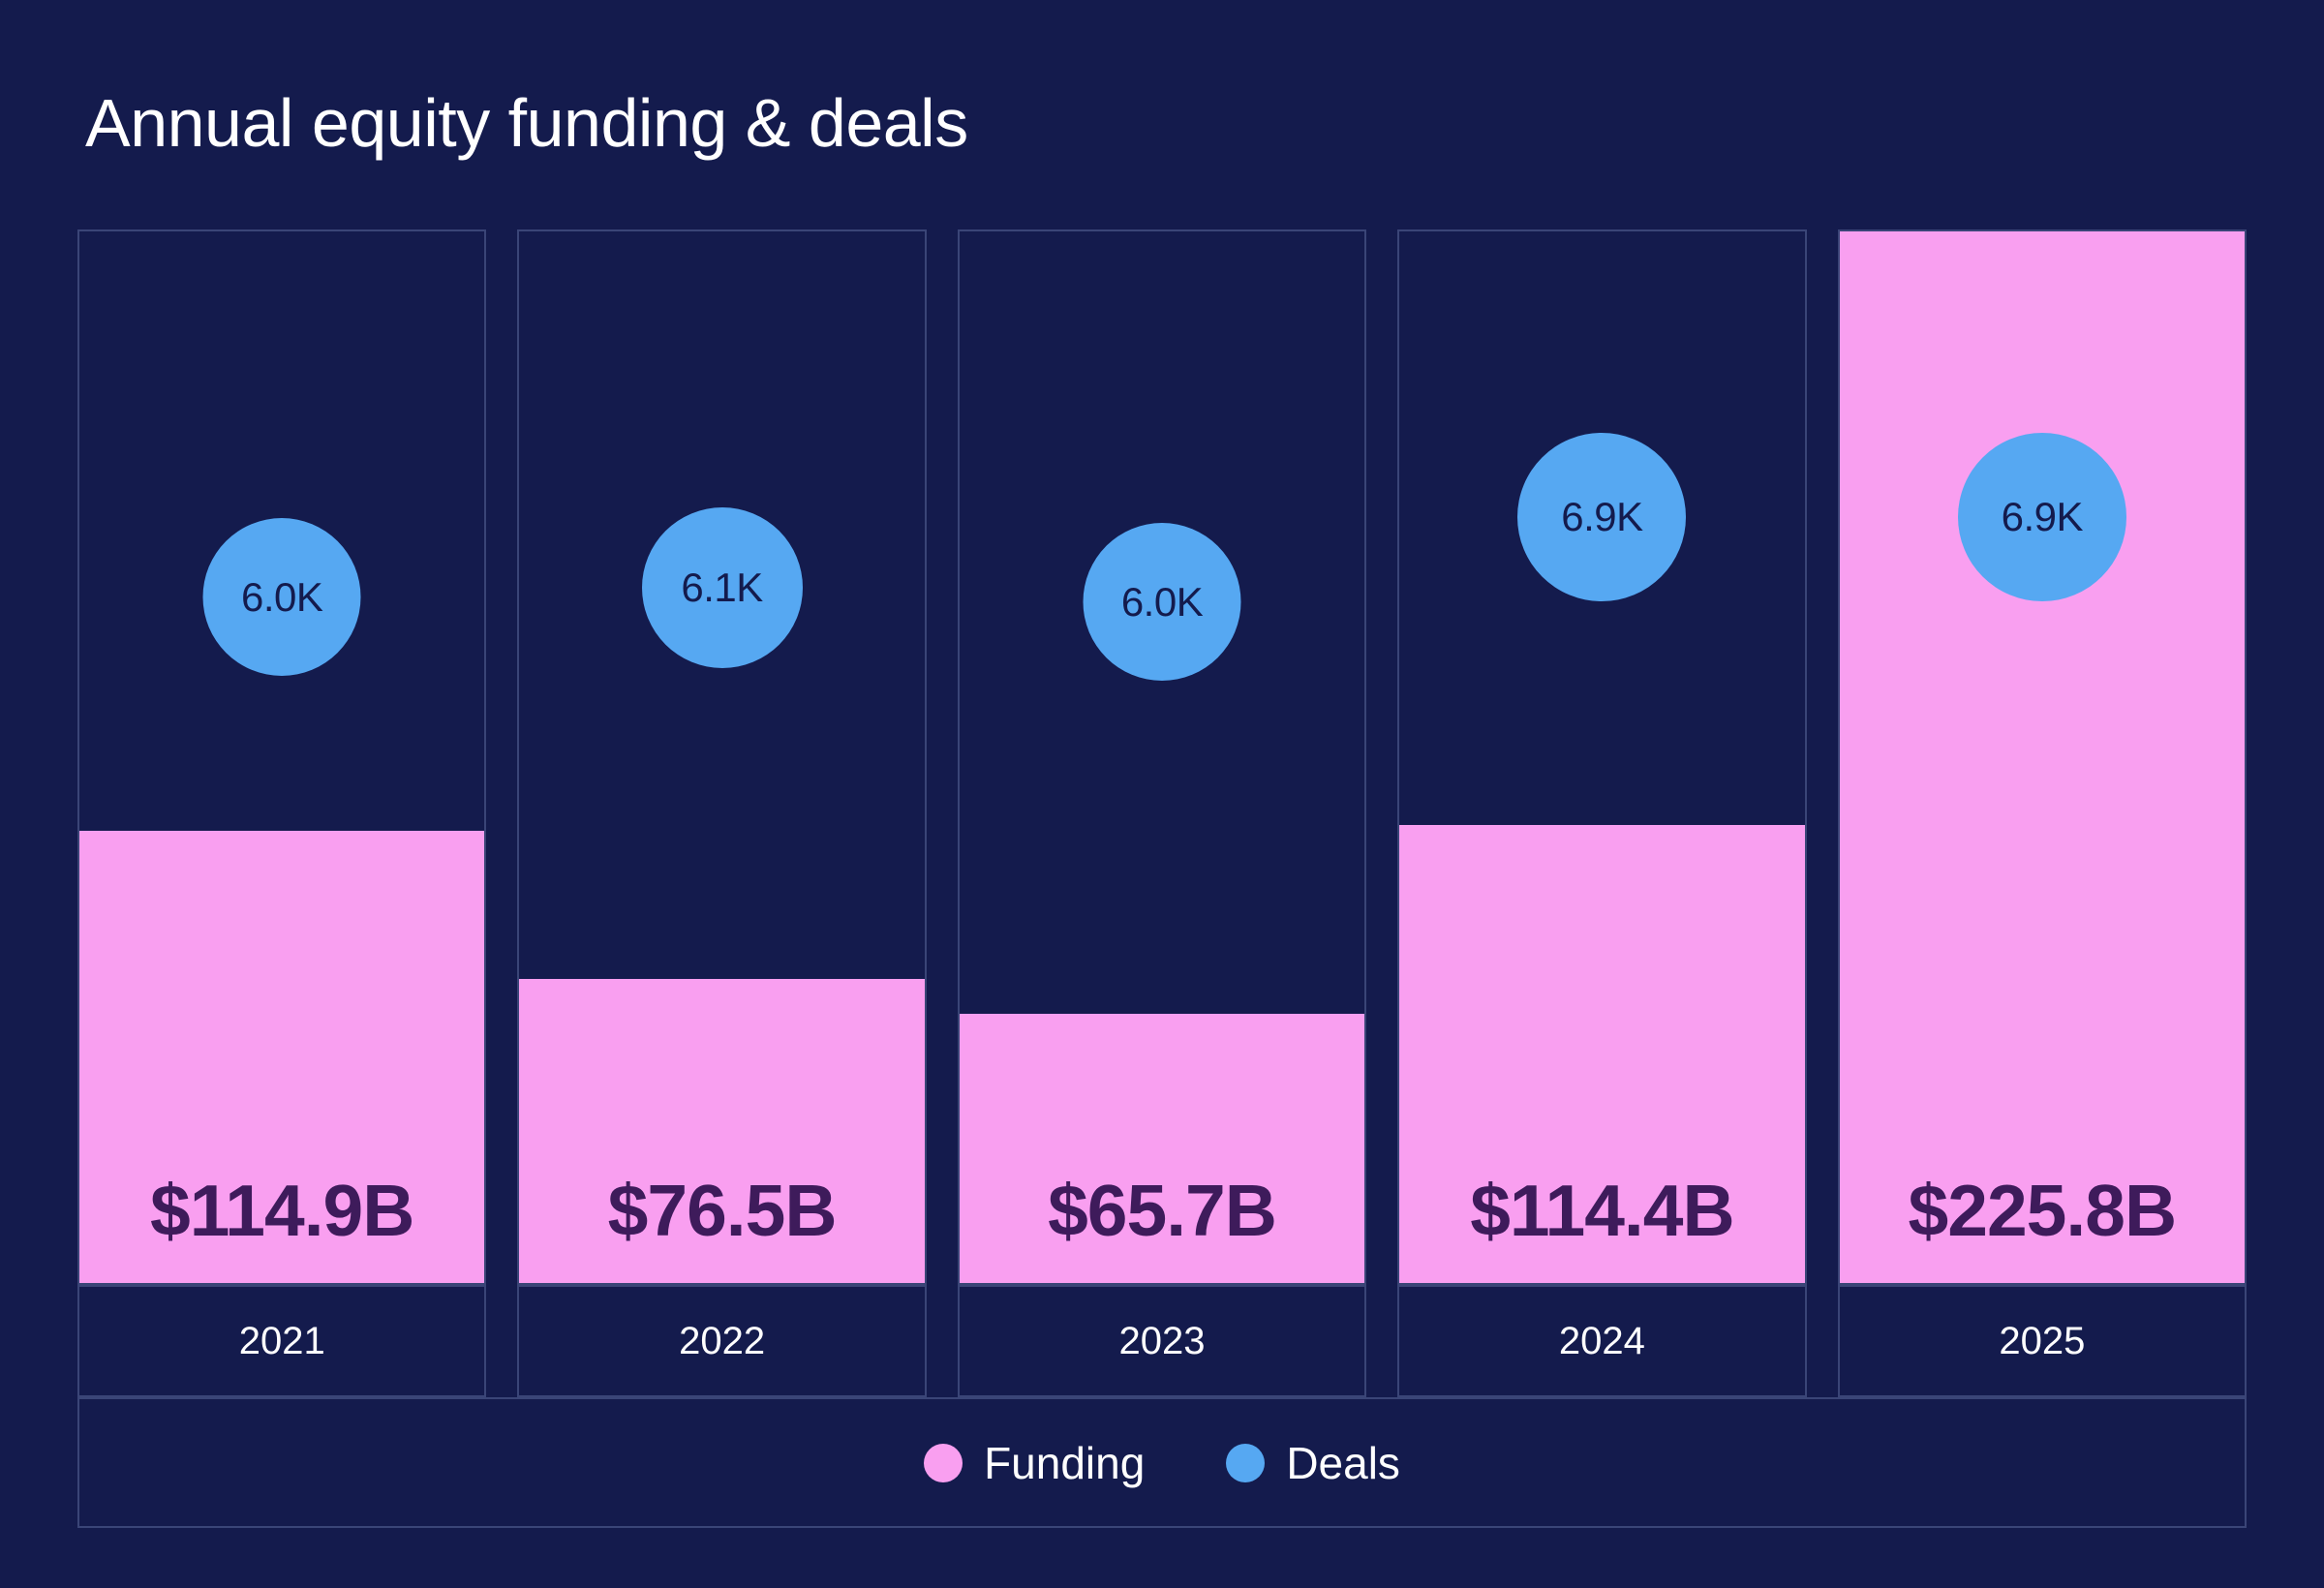 This screenshot has width=2324, height=1588. I want to click on deals-bubble-2022: 6.1K, so click(722, 587).